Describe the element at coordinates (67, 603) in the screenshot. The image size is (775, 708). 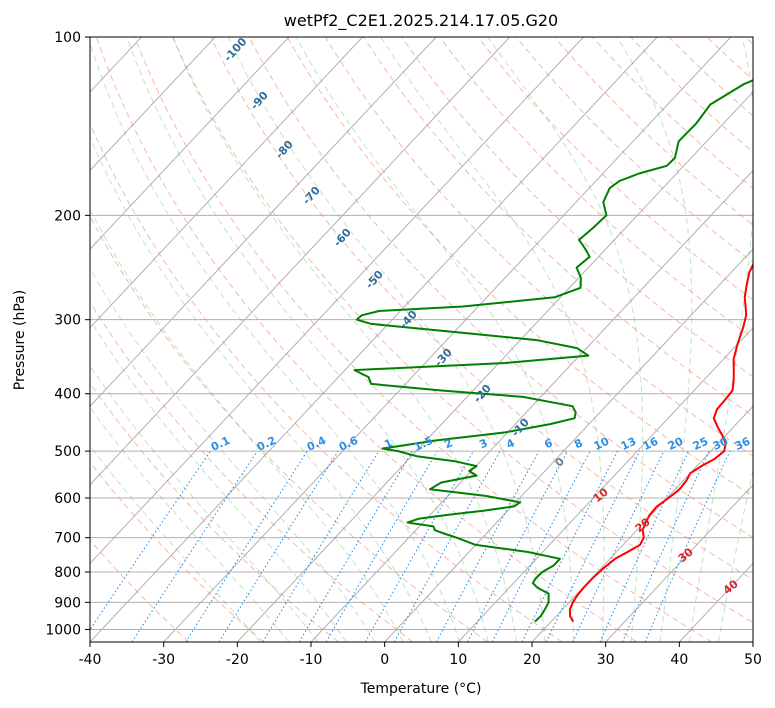
I see `y-tick-label: 900` at that location.